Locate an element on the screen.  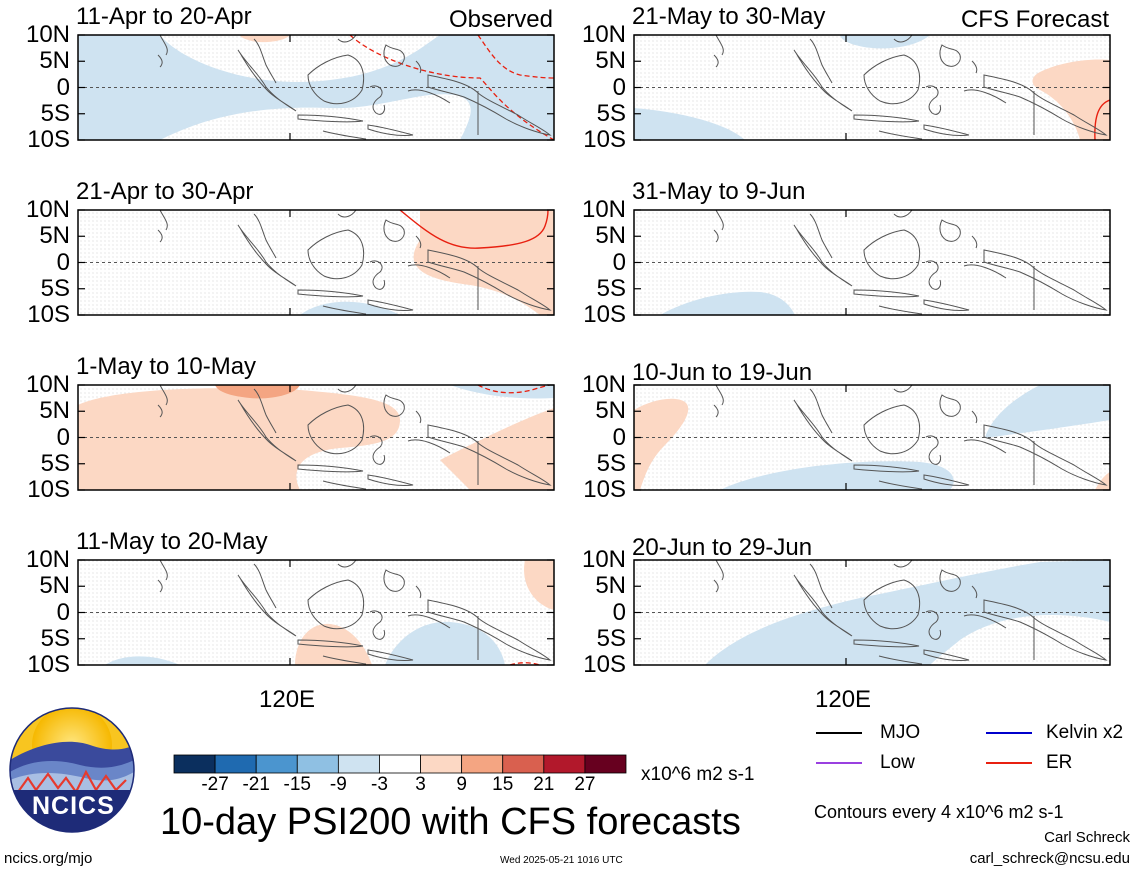
legend-label-er: ER is located at coordinates (1059, 762).